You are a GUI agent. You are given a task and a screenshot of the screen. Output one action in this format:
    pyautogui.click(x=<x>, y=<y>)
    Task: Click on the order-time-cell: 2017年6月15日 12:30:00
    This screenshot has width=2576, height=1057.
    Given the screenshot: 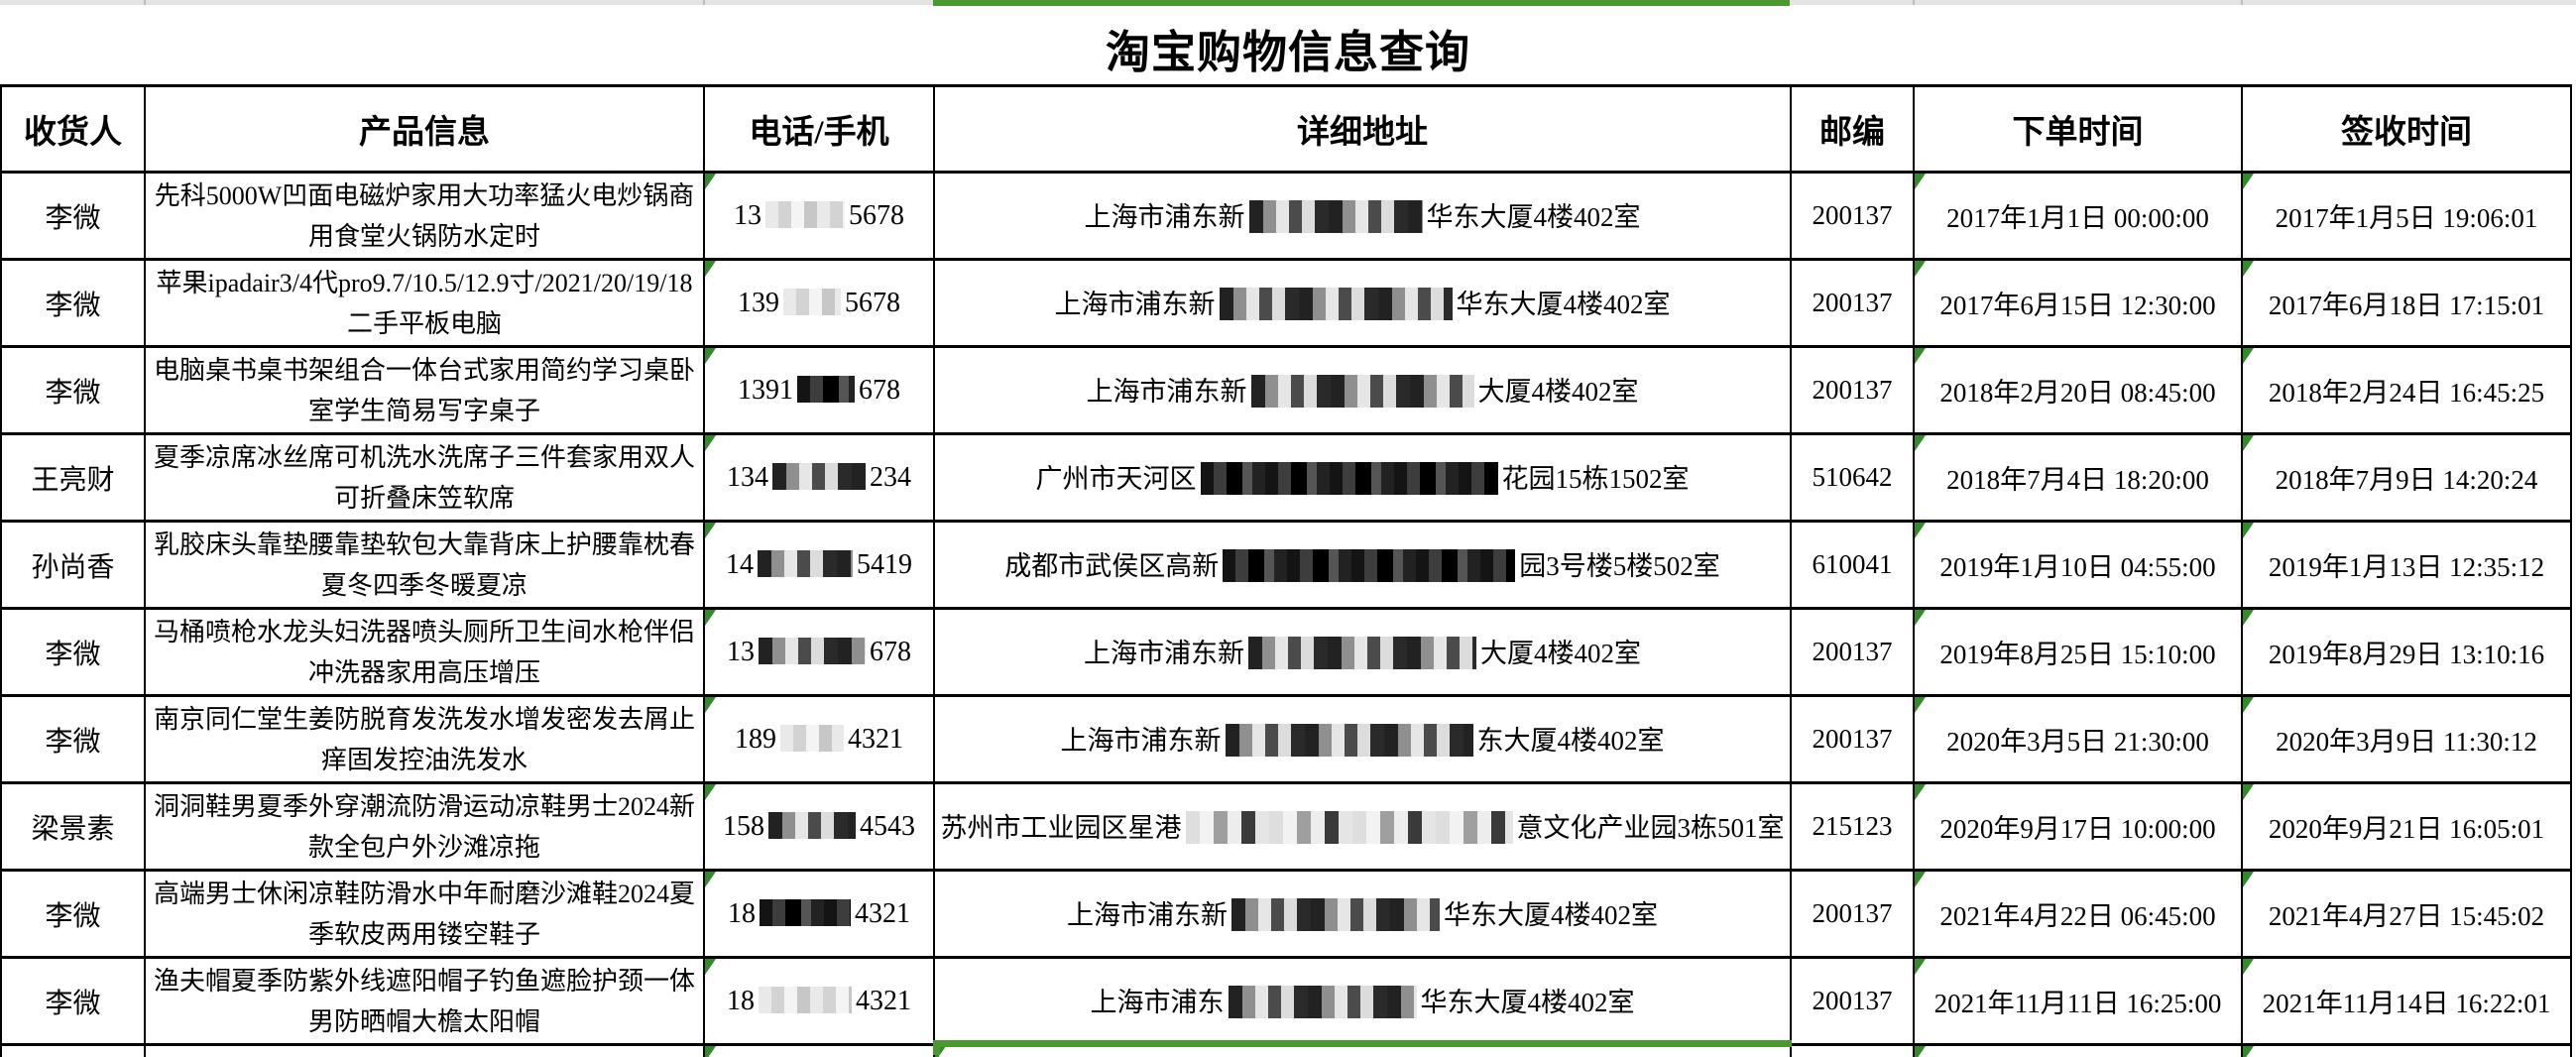 What is the action you would take?
    pyautogui.click(x=2078, y=303)
    